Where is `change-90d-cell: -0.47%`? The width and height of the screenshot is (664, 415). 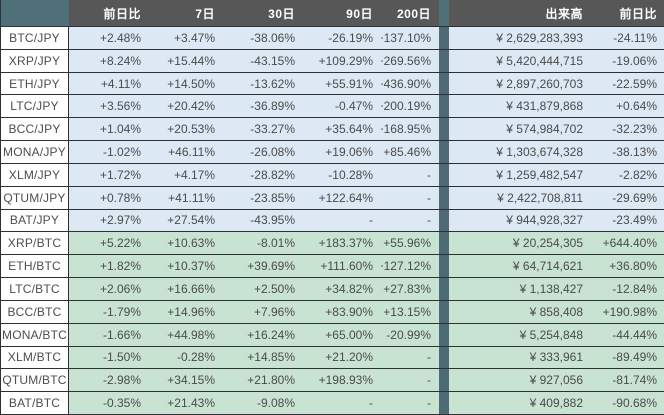
change-90d-cell: -0.47% is located at coordinates (342, 106).